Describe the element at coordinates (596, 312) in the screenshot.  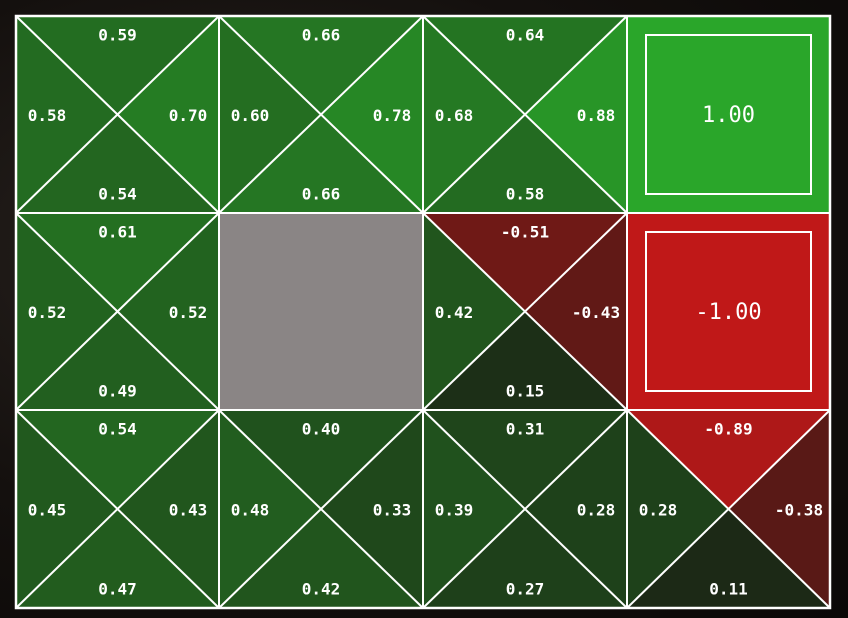
I see `q-value-right: -0.43` at that location.